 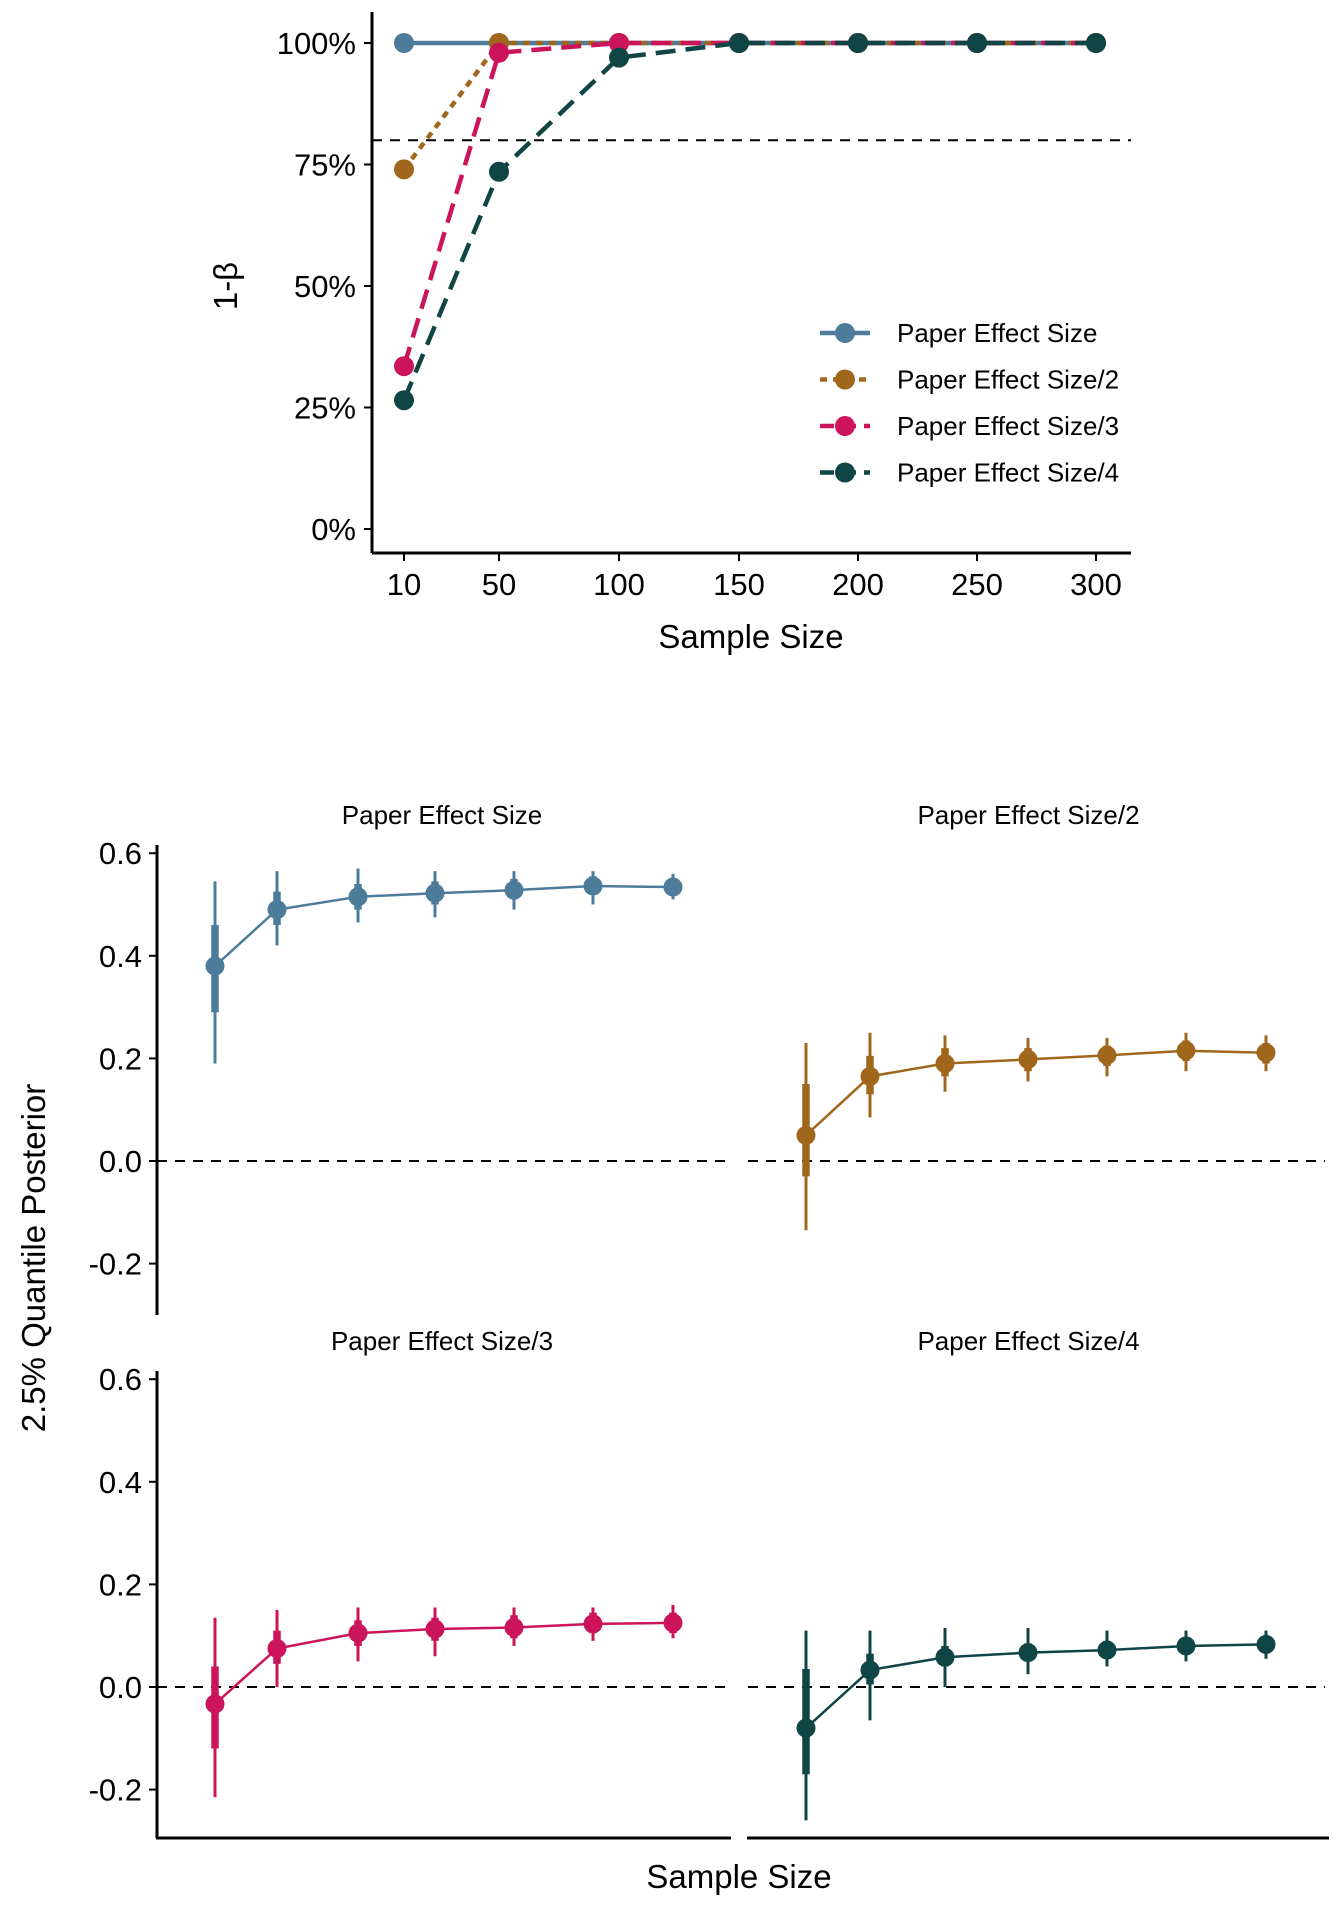 I want to click on y-tick-label: 50%, so click(x=325, y=286).